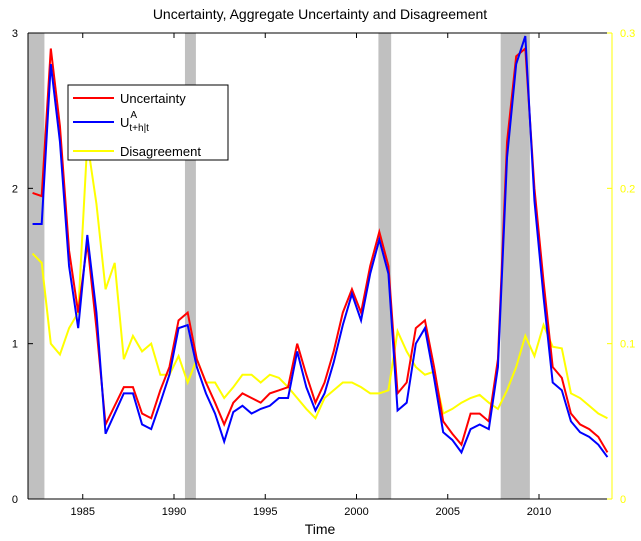  What do you see at coordinates (124, 122) in the screenshot?
I see `legend-label-text: U` at bounding box center [124, 122].